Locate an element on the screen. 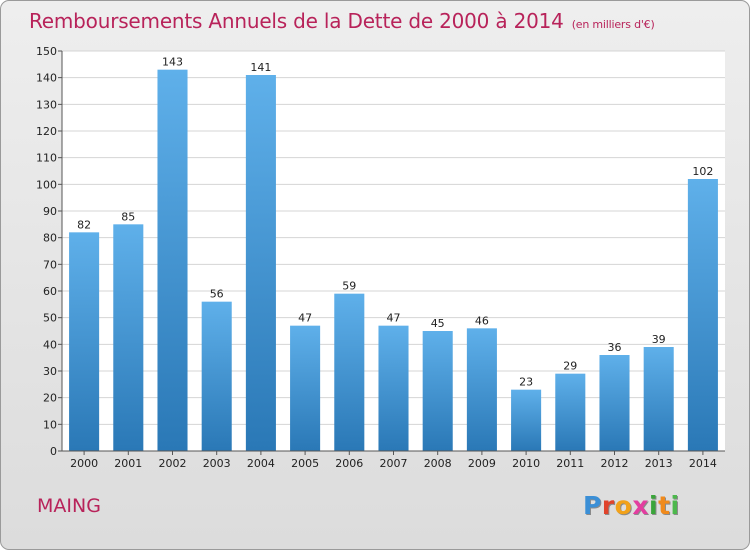 Image resolution: width=750 pixels, height=550 pixels. x-tick-label: 2005 is located at coordinates (305, 463).